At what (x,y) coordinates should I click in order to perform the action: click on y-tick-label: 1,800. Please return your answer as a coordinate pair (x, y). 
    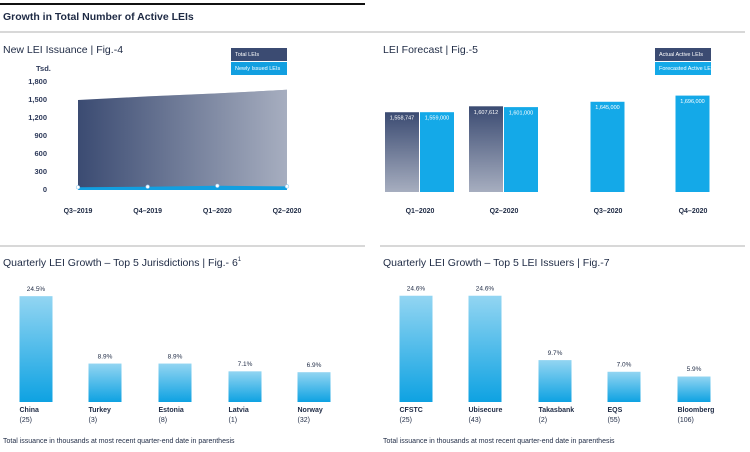
    Looking at the image, I should click on (37, 81).